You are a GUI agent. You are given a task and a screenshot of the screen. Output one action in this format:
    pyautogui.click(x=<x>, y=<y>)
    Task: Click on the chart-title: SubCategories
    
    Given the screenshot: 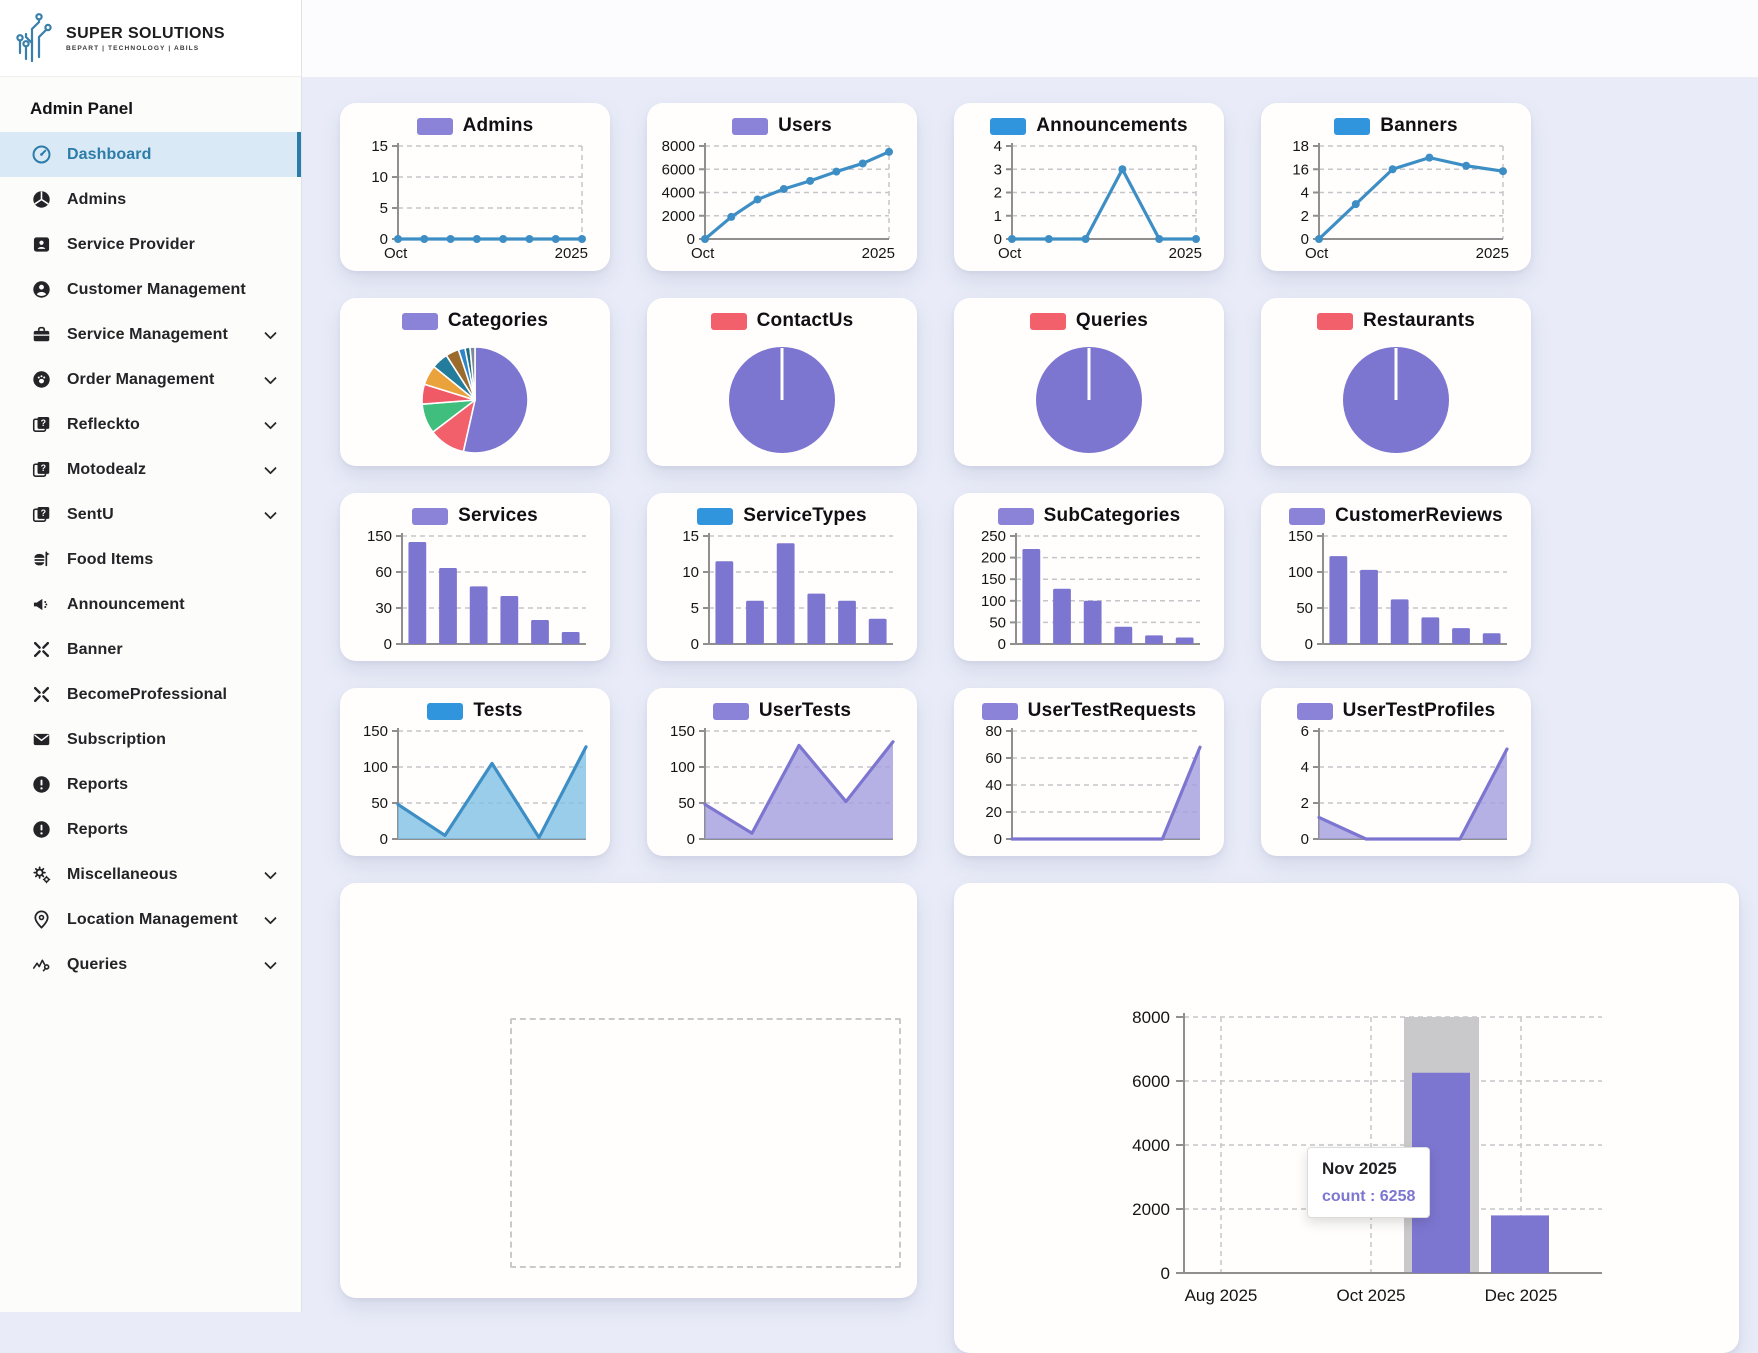 What is the action you would take?
    pyautogui.click(x=1112, y=515)
    